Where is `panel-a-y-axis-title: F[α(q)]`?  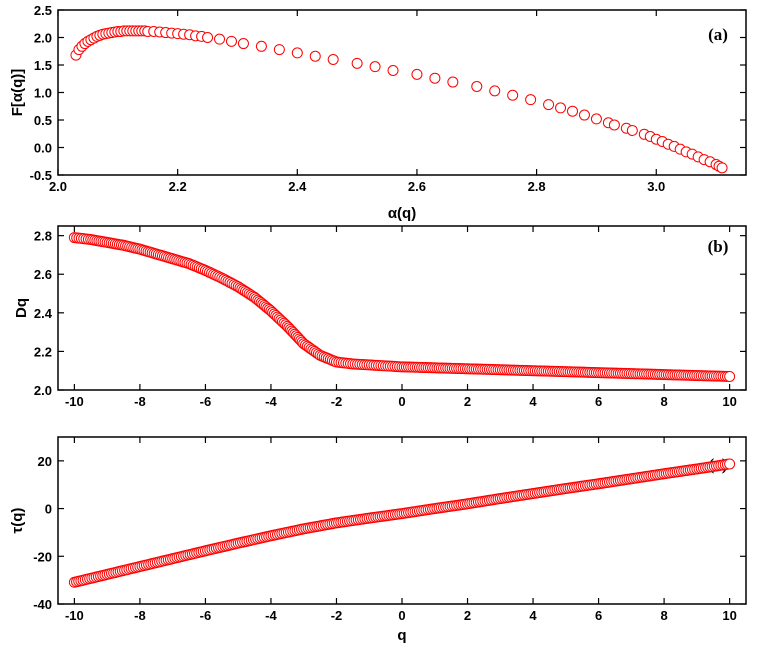 panel-a-y-axis-title: F[α(q)] is located at coordinates (17, 93).